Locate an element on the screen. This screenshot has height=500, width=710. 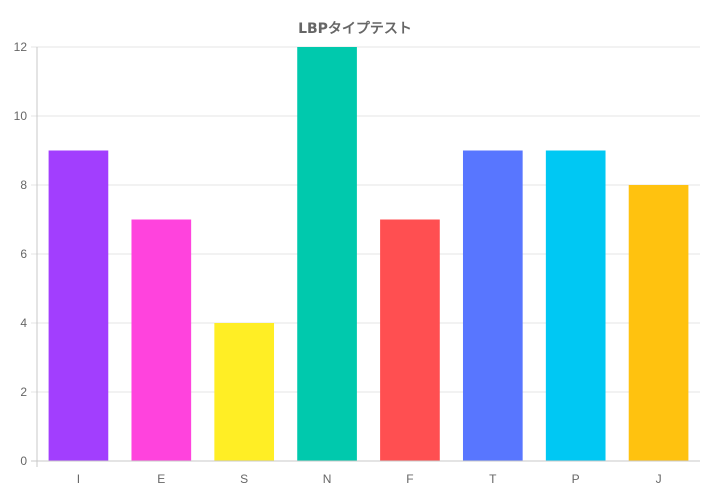
y-axis-tick-labels: 0 2 4 6 8 10 12 is located at coordinates (21, 254).